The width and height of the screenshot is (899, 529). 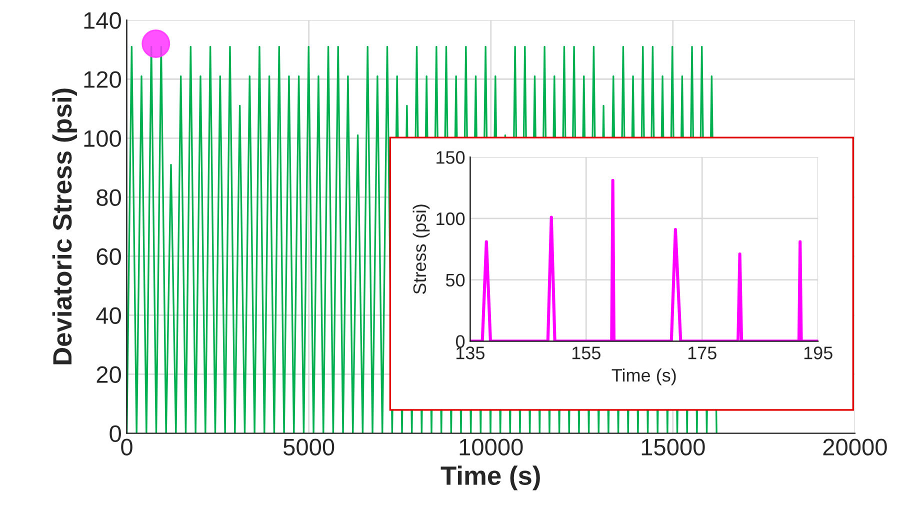 What do you see at coordinates (855, 447) in the screenshot?
I see `x-tick-label: 20000` at bounding box center [855, 447].